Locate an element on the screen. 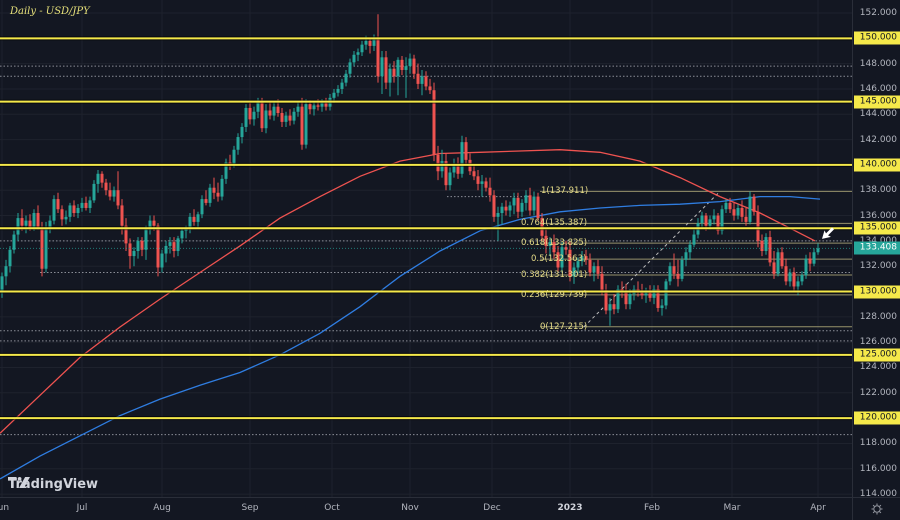  fib-label-0-5: 0.5(132.563) is located at coordinates (559, 259).